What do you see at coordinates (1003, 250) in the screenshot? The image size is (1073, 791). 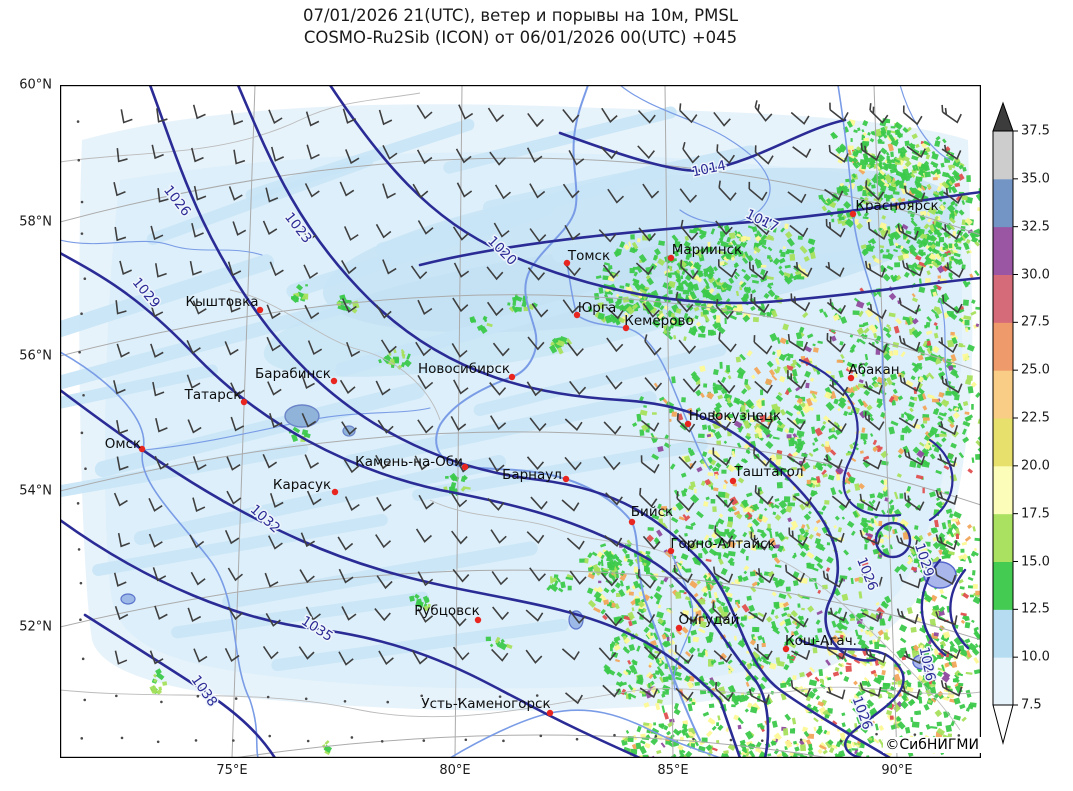 I see `colorbar-band` at bounding box center [1003, 250].